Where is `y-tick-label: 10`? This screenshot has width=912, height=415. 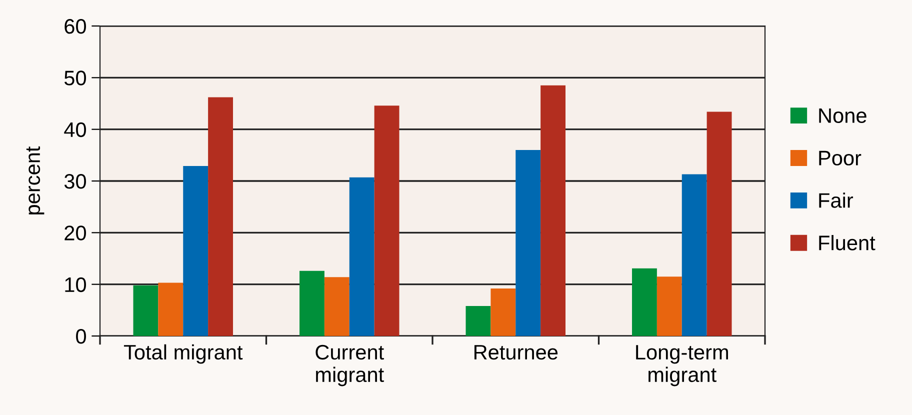 y-tick-label: 10 is located at coordinates (75, 284).